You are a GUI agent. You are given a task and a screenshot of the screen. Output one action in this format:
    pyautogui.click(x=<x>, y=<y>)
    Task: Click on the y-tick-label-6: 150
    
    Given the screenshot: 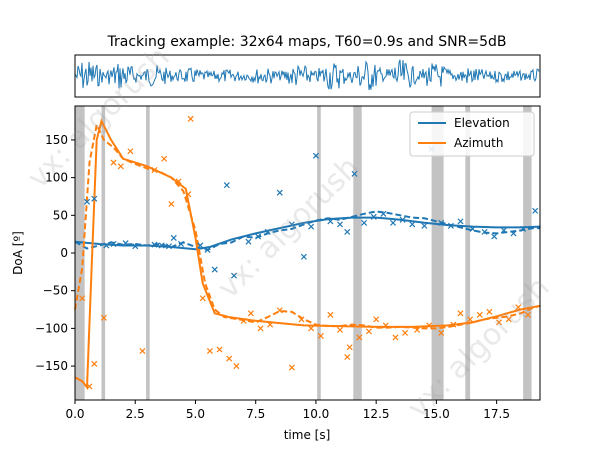 What is the action you would take?
    pyautogui.click(x=56, y=140)
    